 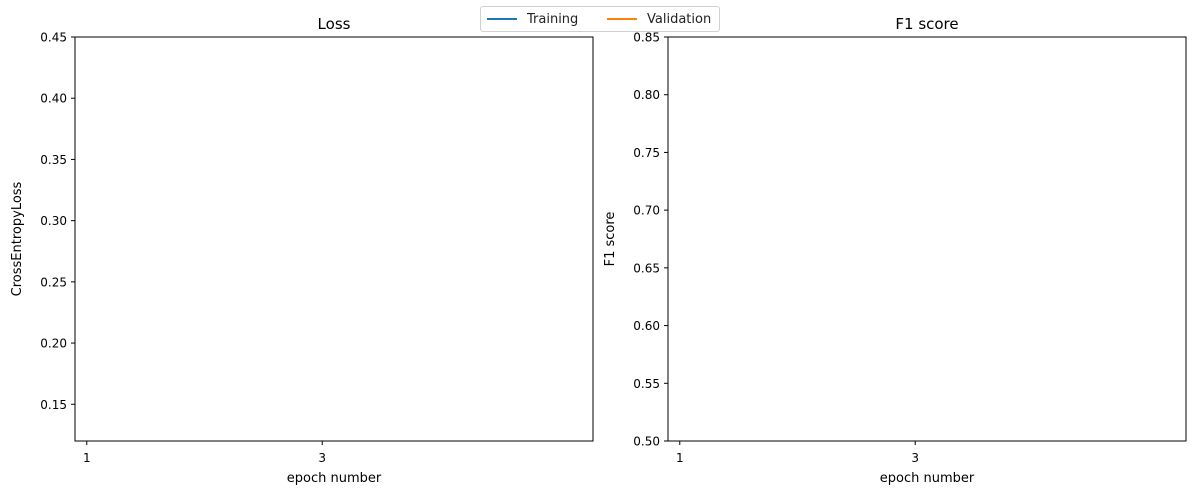 What do you see at coordinates (926, 24) in the screenshot?
I see `chart2-title: F1 score` at bounding box center [926, 24].